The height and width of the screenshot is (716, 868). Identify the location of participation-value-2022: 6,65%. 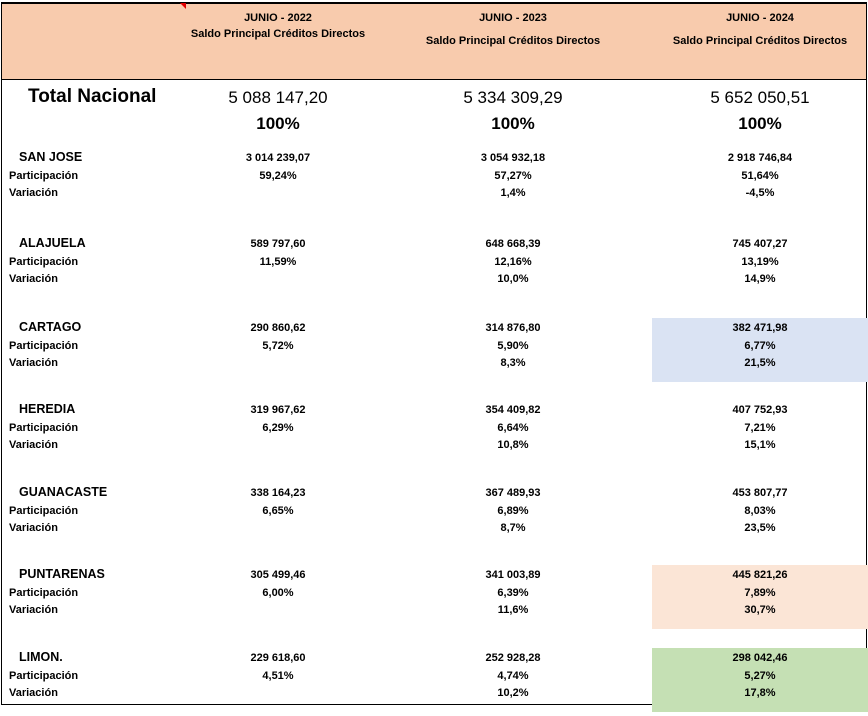
(278, 511).